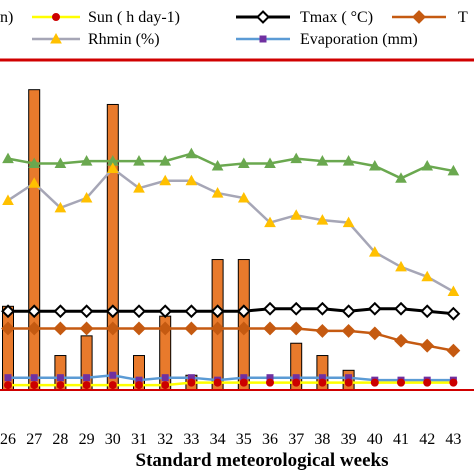 The height and width of the screenshot is (474, 474). What do you see at coordinates (87, 439) in the screenshot?
I see `x-tick-label: 29` at bounding box center [87, 439].